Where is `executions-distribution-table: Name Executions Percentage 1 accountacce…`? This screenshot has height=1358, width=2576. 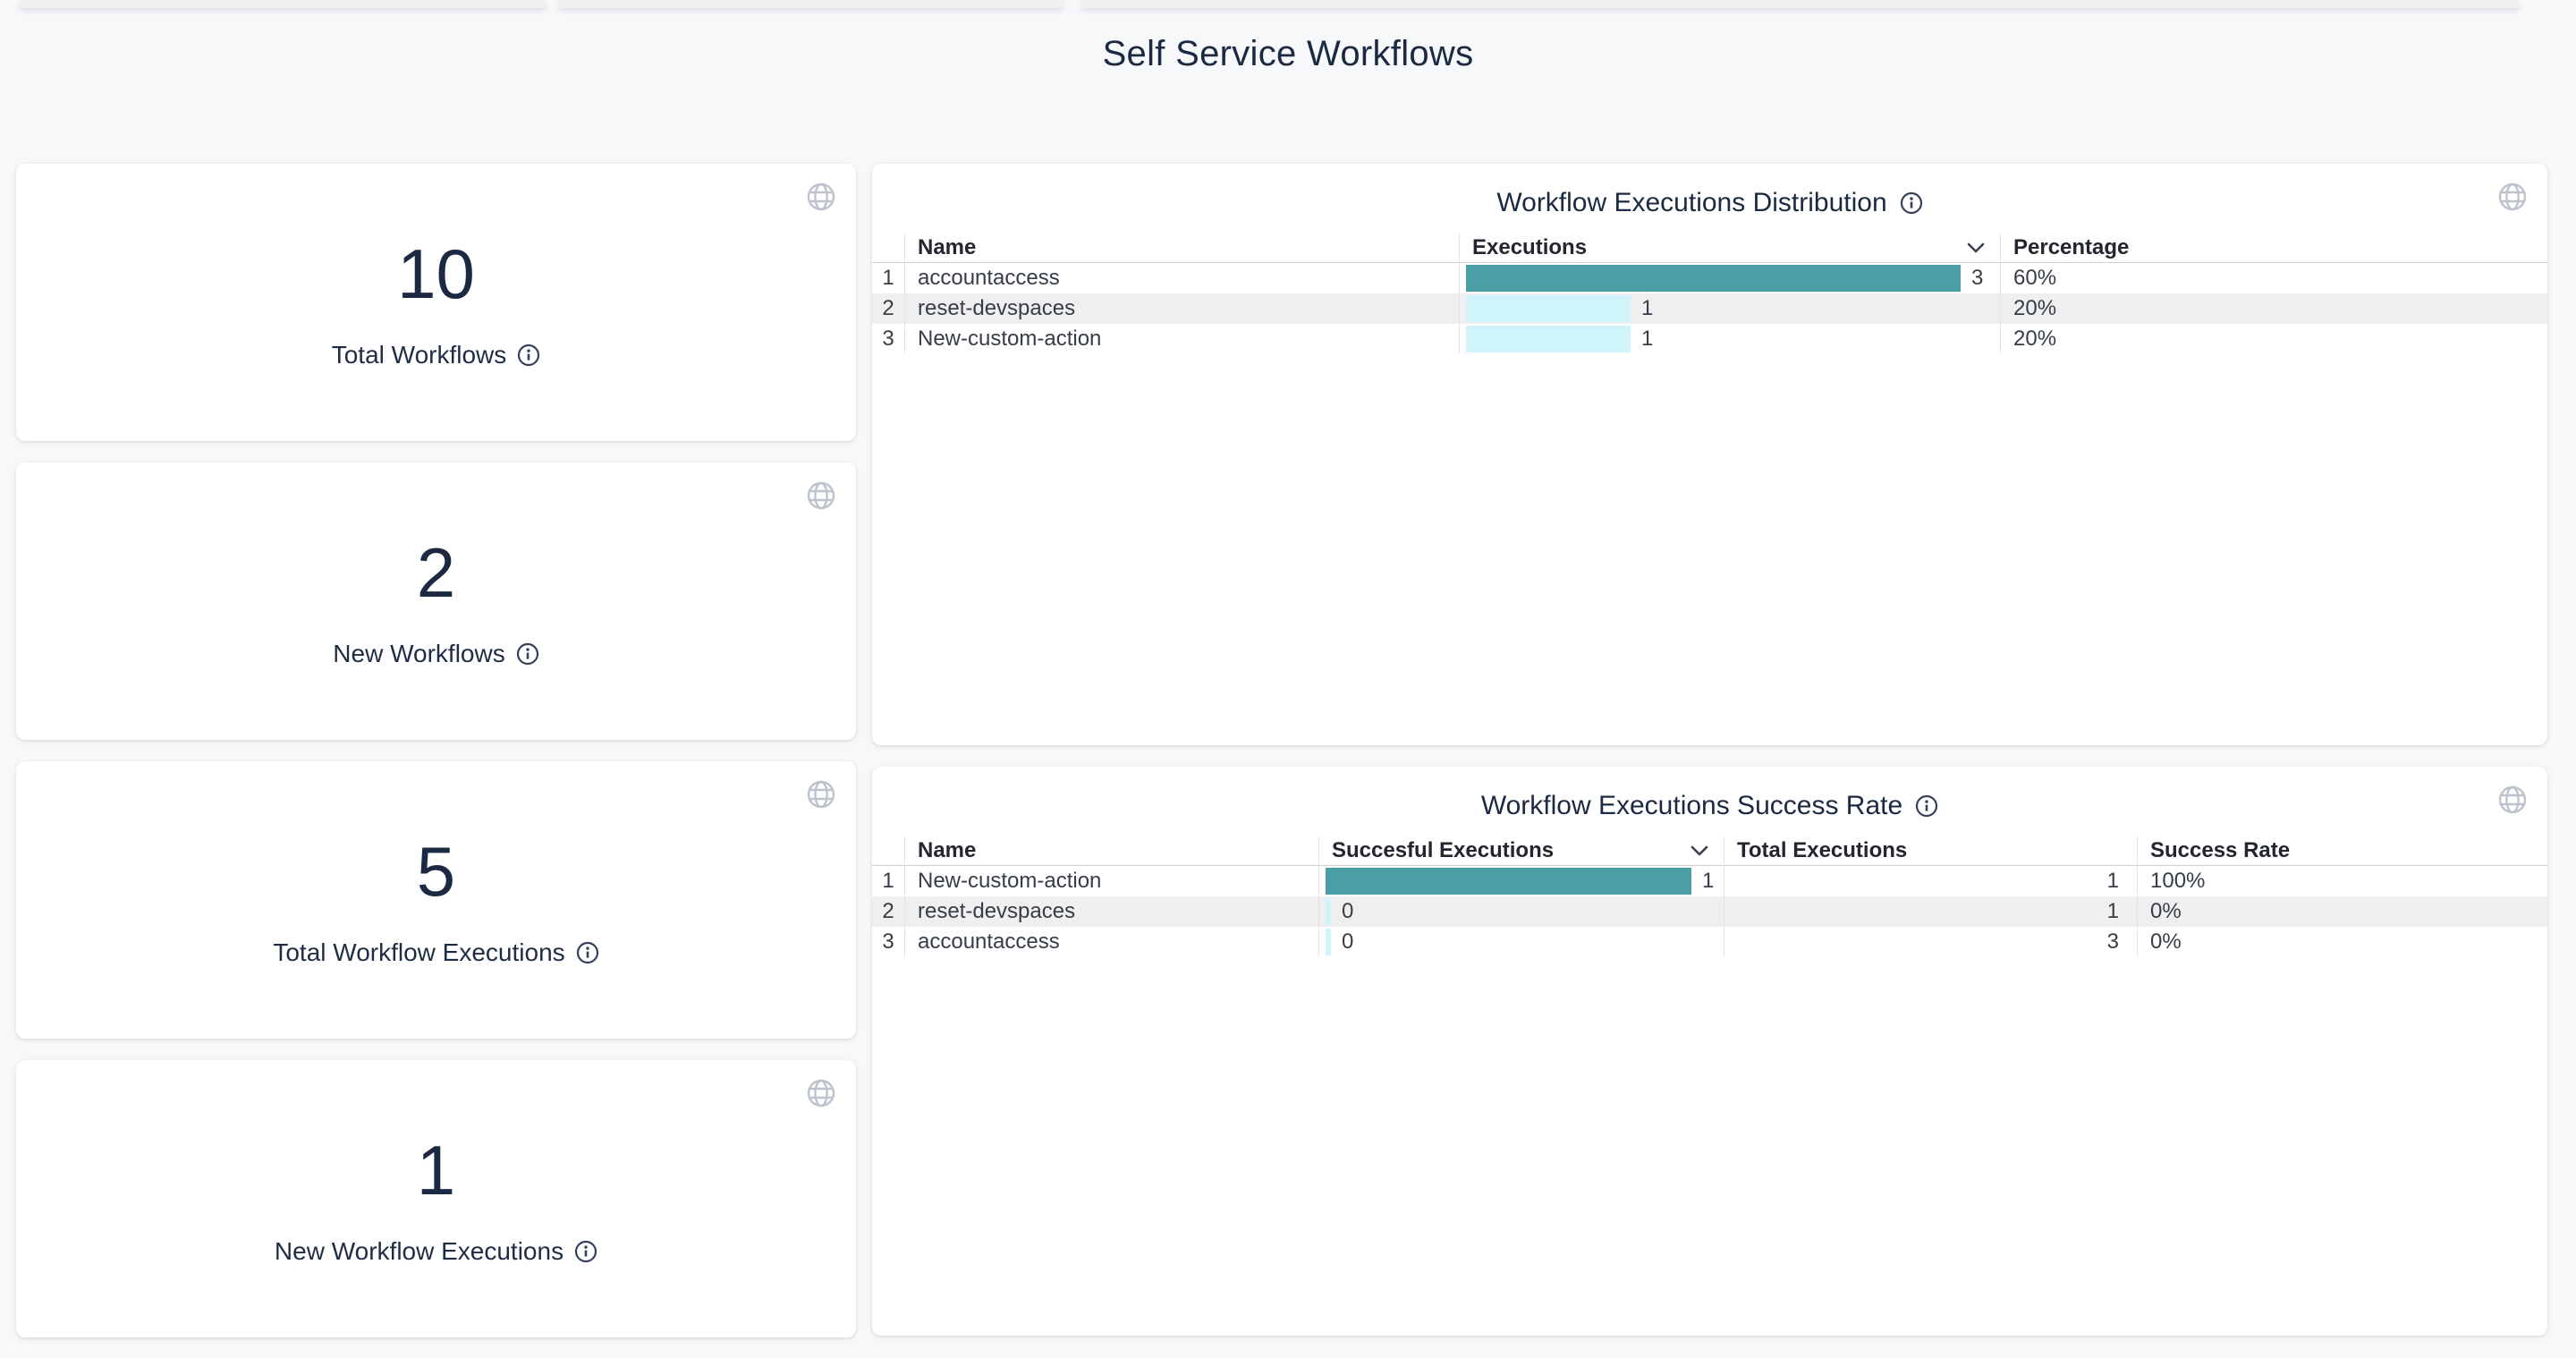 executions-distribution-table: Name Executions Percentage 1 accountacce… is located at coordinates (1709, 293).